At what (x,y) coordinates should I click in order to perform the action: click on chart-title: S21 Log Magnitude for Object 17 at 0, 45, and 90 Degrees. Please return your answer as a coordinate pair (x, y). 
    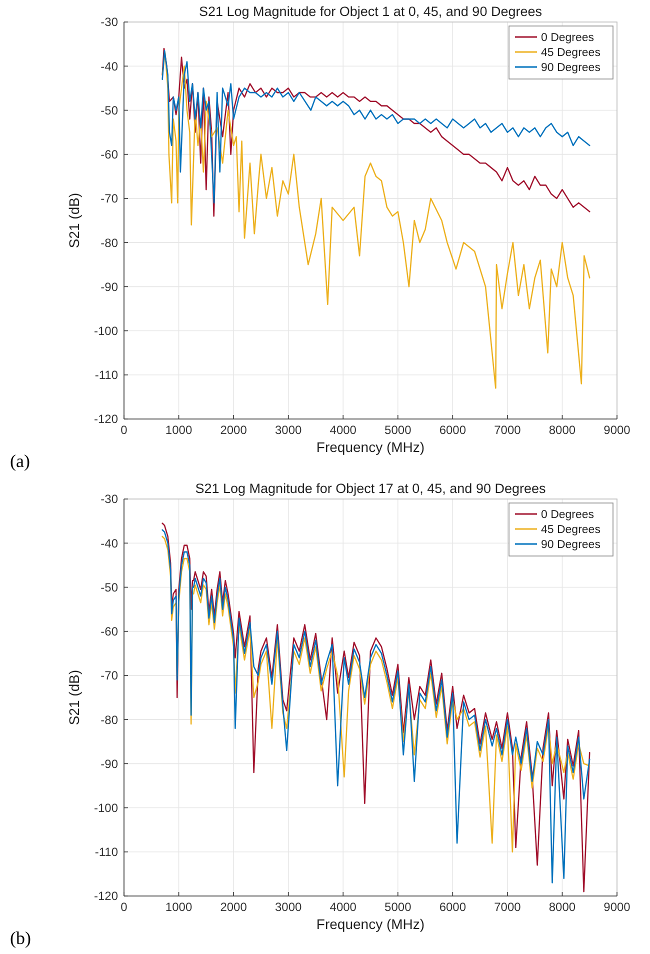
    Looking at the image, I should click on (370, 488).